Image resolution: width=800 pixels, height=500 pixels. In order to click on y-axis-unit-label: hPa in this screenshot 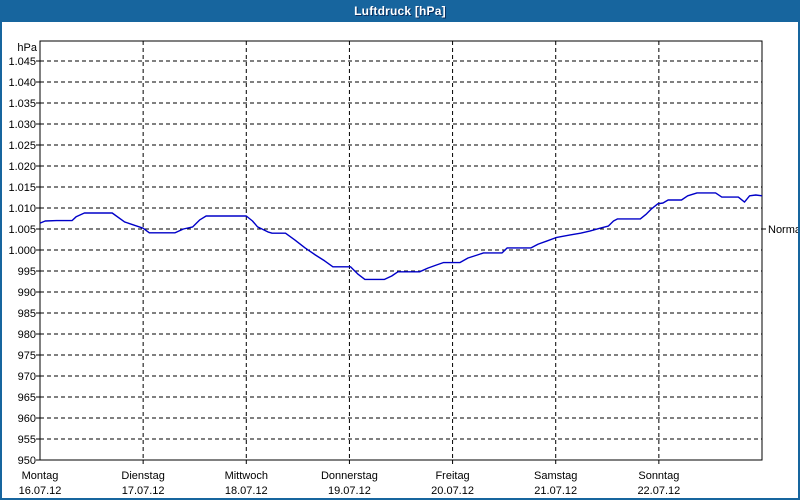, I will do `click(27, 48)`.